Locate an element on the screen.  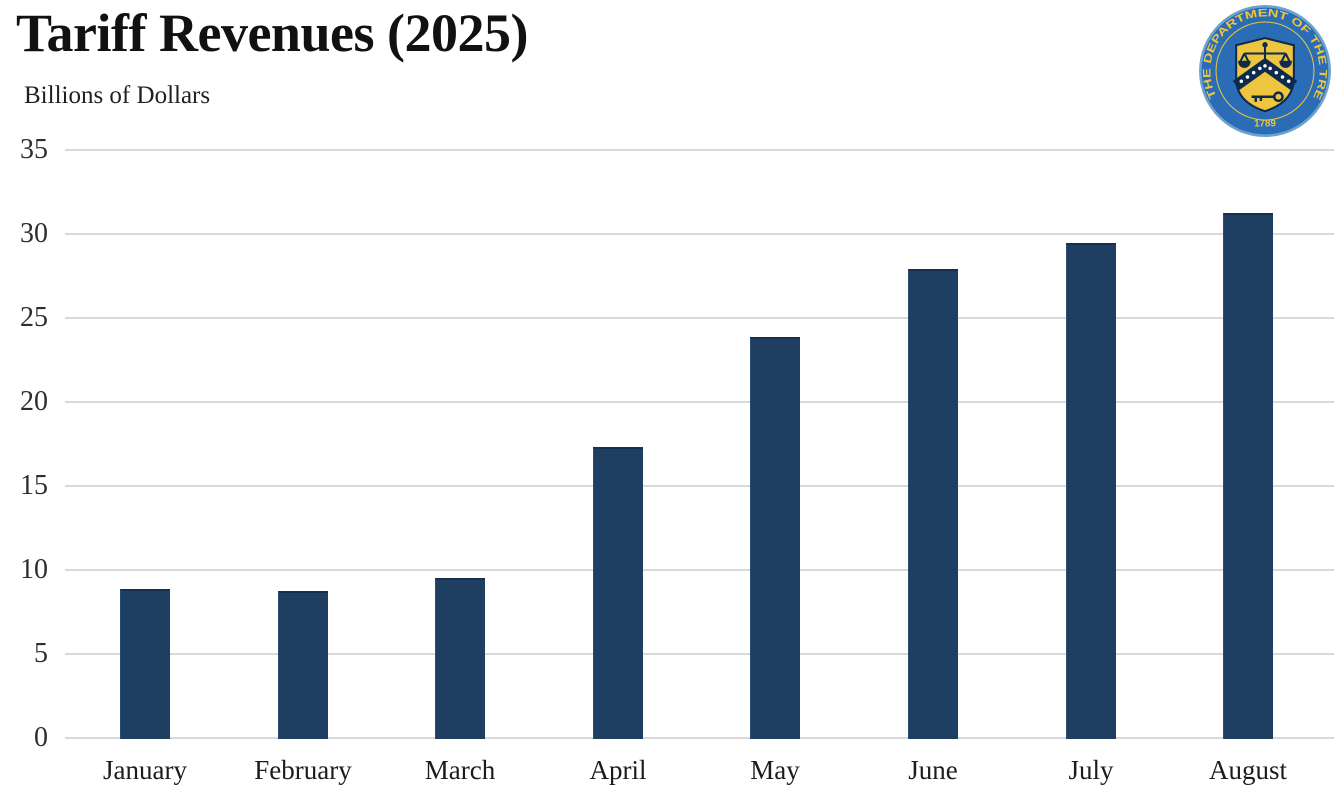
x-label-august: August is located at coordinates (1247, 770).